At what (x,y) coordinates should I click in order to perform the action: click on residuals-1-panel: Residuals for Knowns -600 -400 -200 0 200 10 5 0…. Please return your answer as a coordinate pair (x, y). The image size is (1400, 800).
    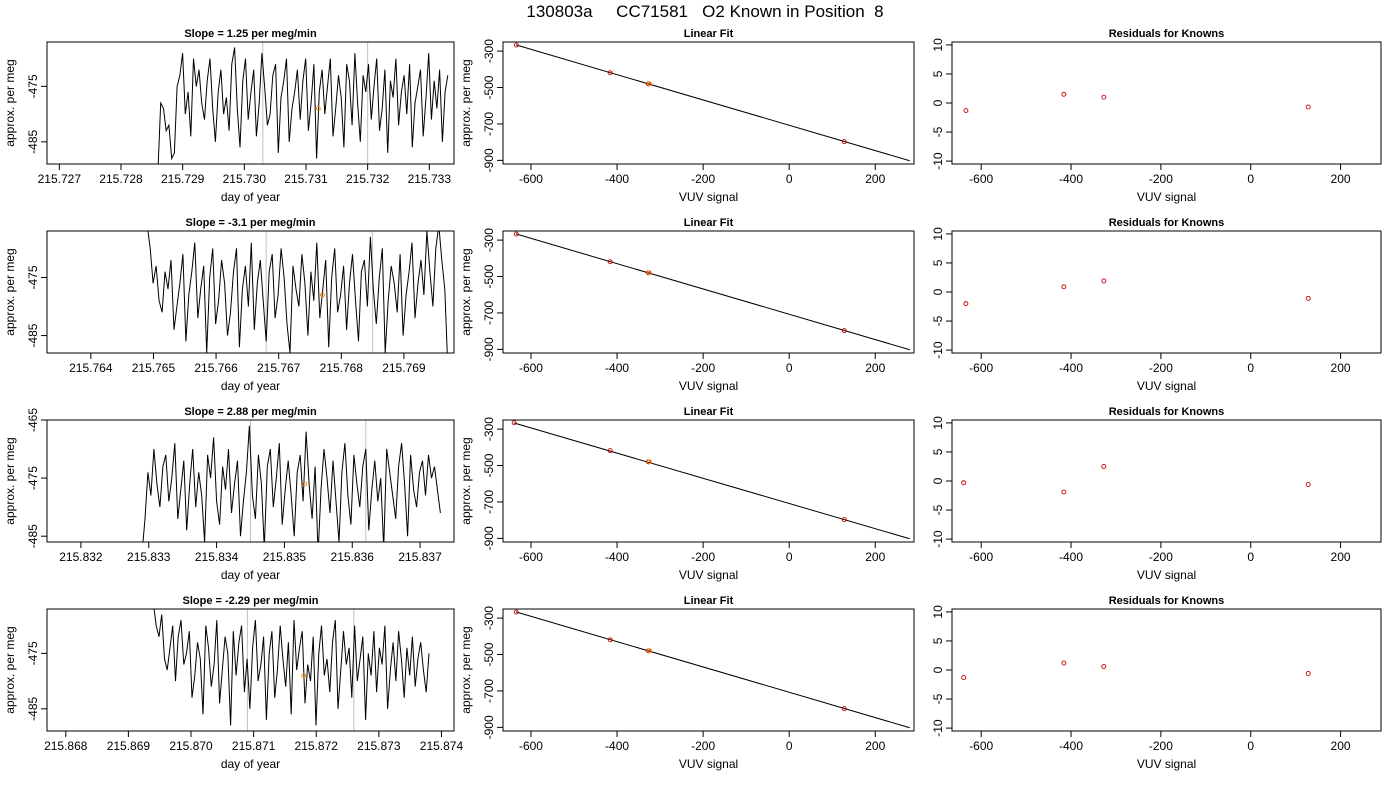
    Looking at the image, I should click on (1156, 116).